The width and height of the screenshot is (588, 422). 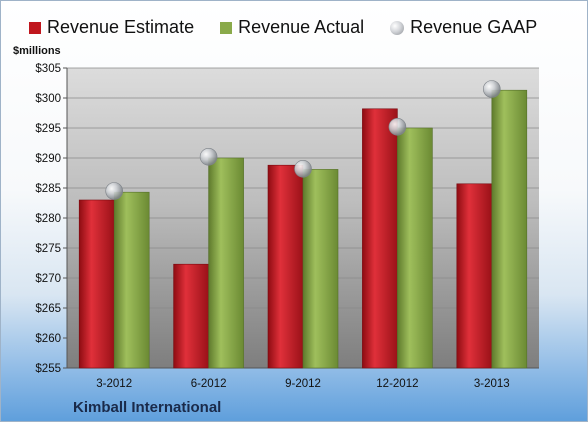 I want to click on x-axis-ticks: 3-2012 6-2012 9-2012 12-2012 3-2013, so click(x=302, y=384).